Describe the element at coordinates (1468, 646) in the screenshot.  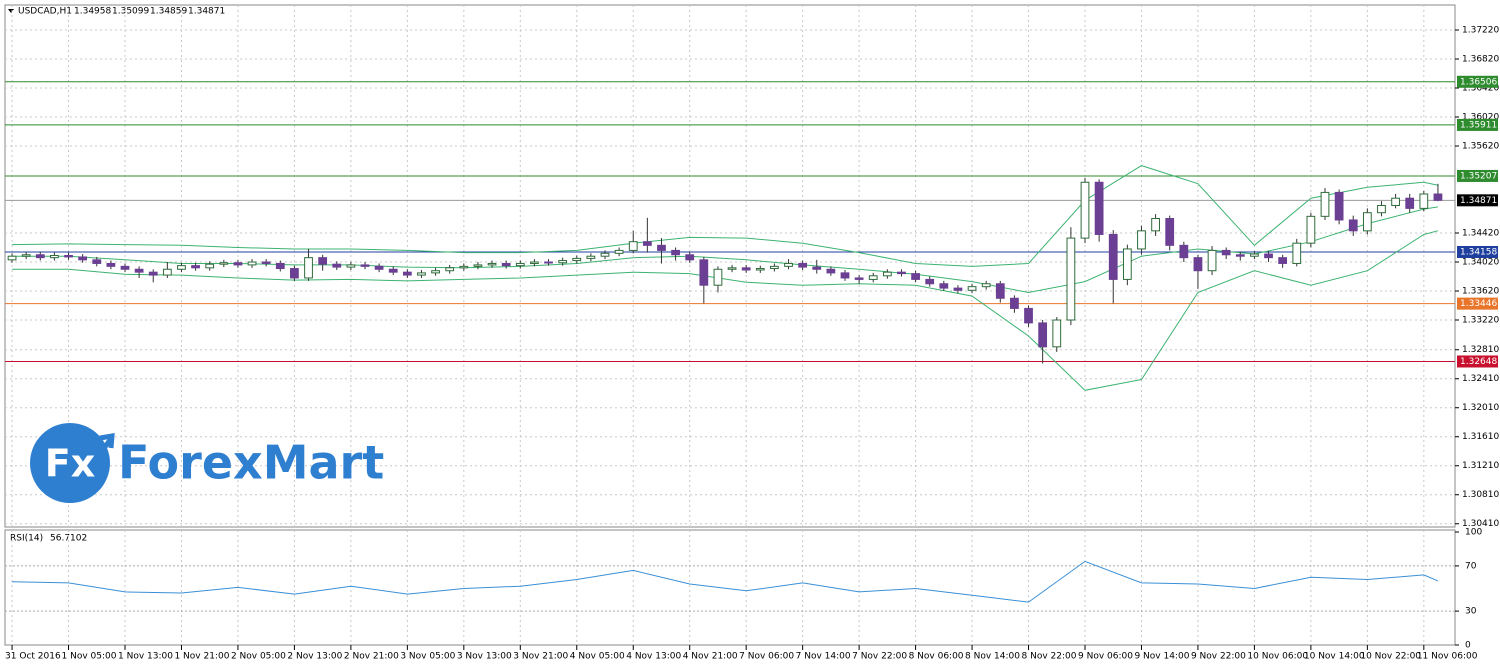
I see `y-tick-label: 0` at that location.